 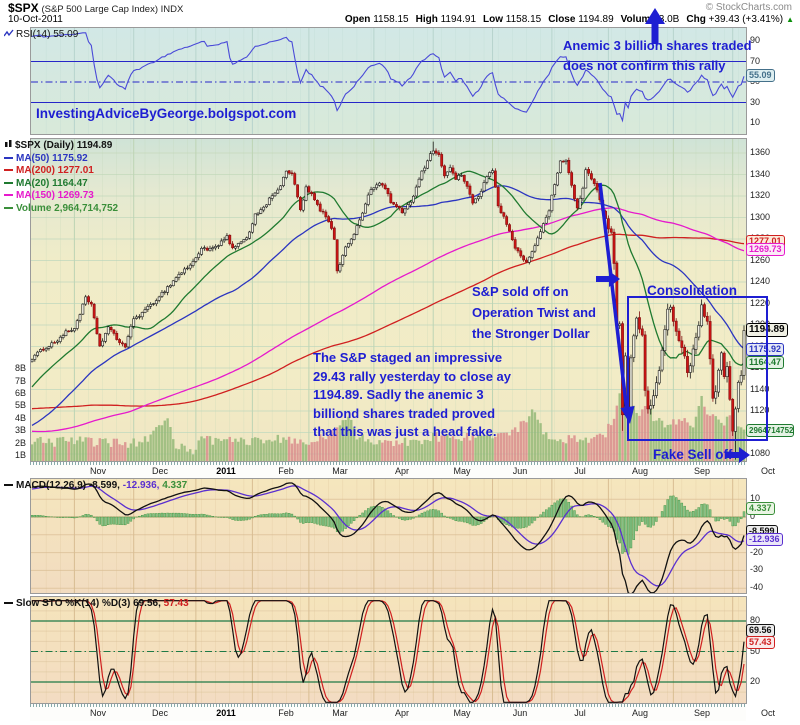 What do you see at coordinates (757, 551) in the screenshot?
I see `macd-axis-label: -20` at bounding box center [757, 551].